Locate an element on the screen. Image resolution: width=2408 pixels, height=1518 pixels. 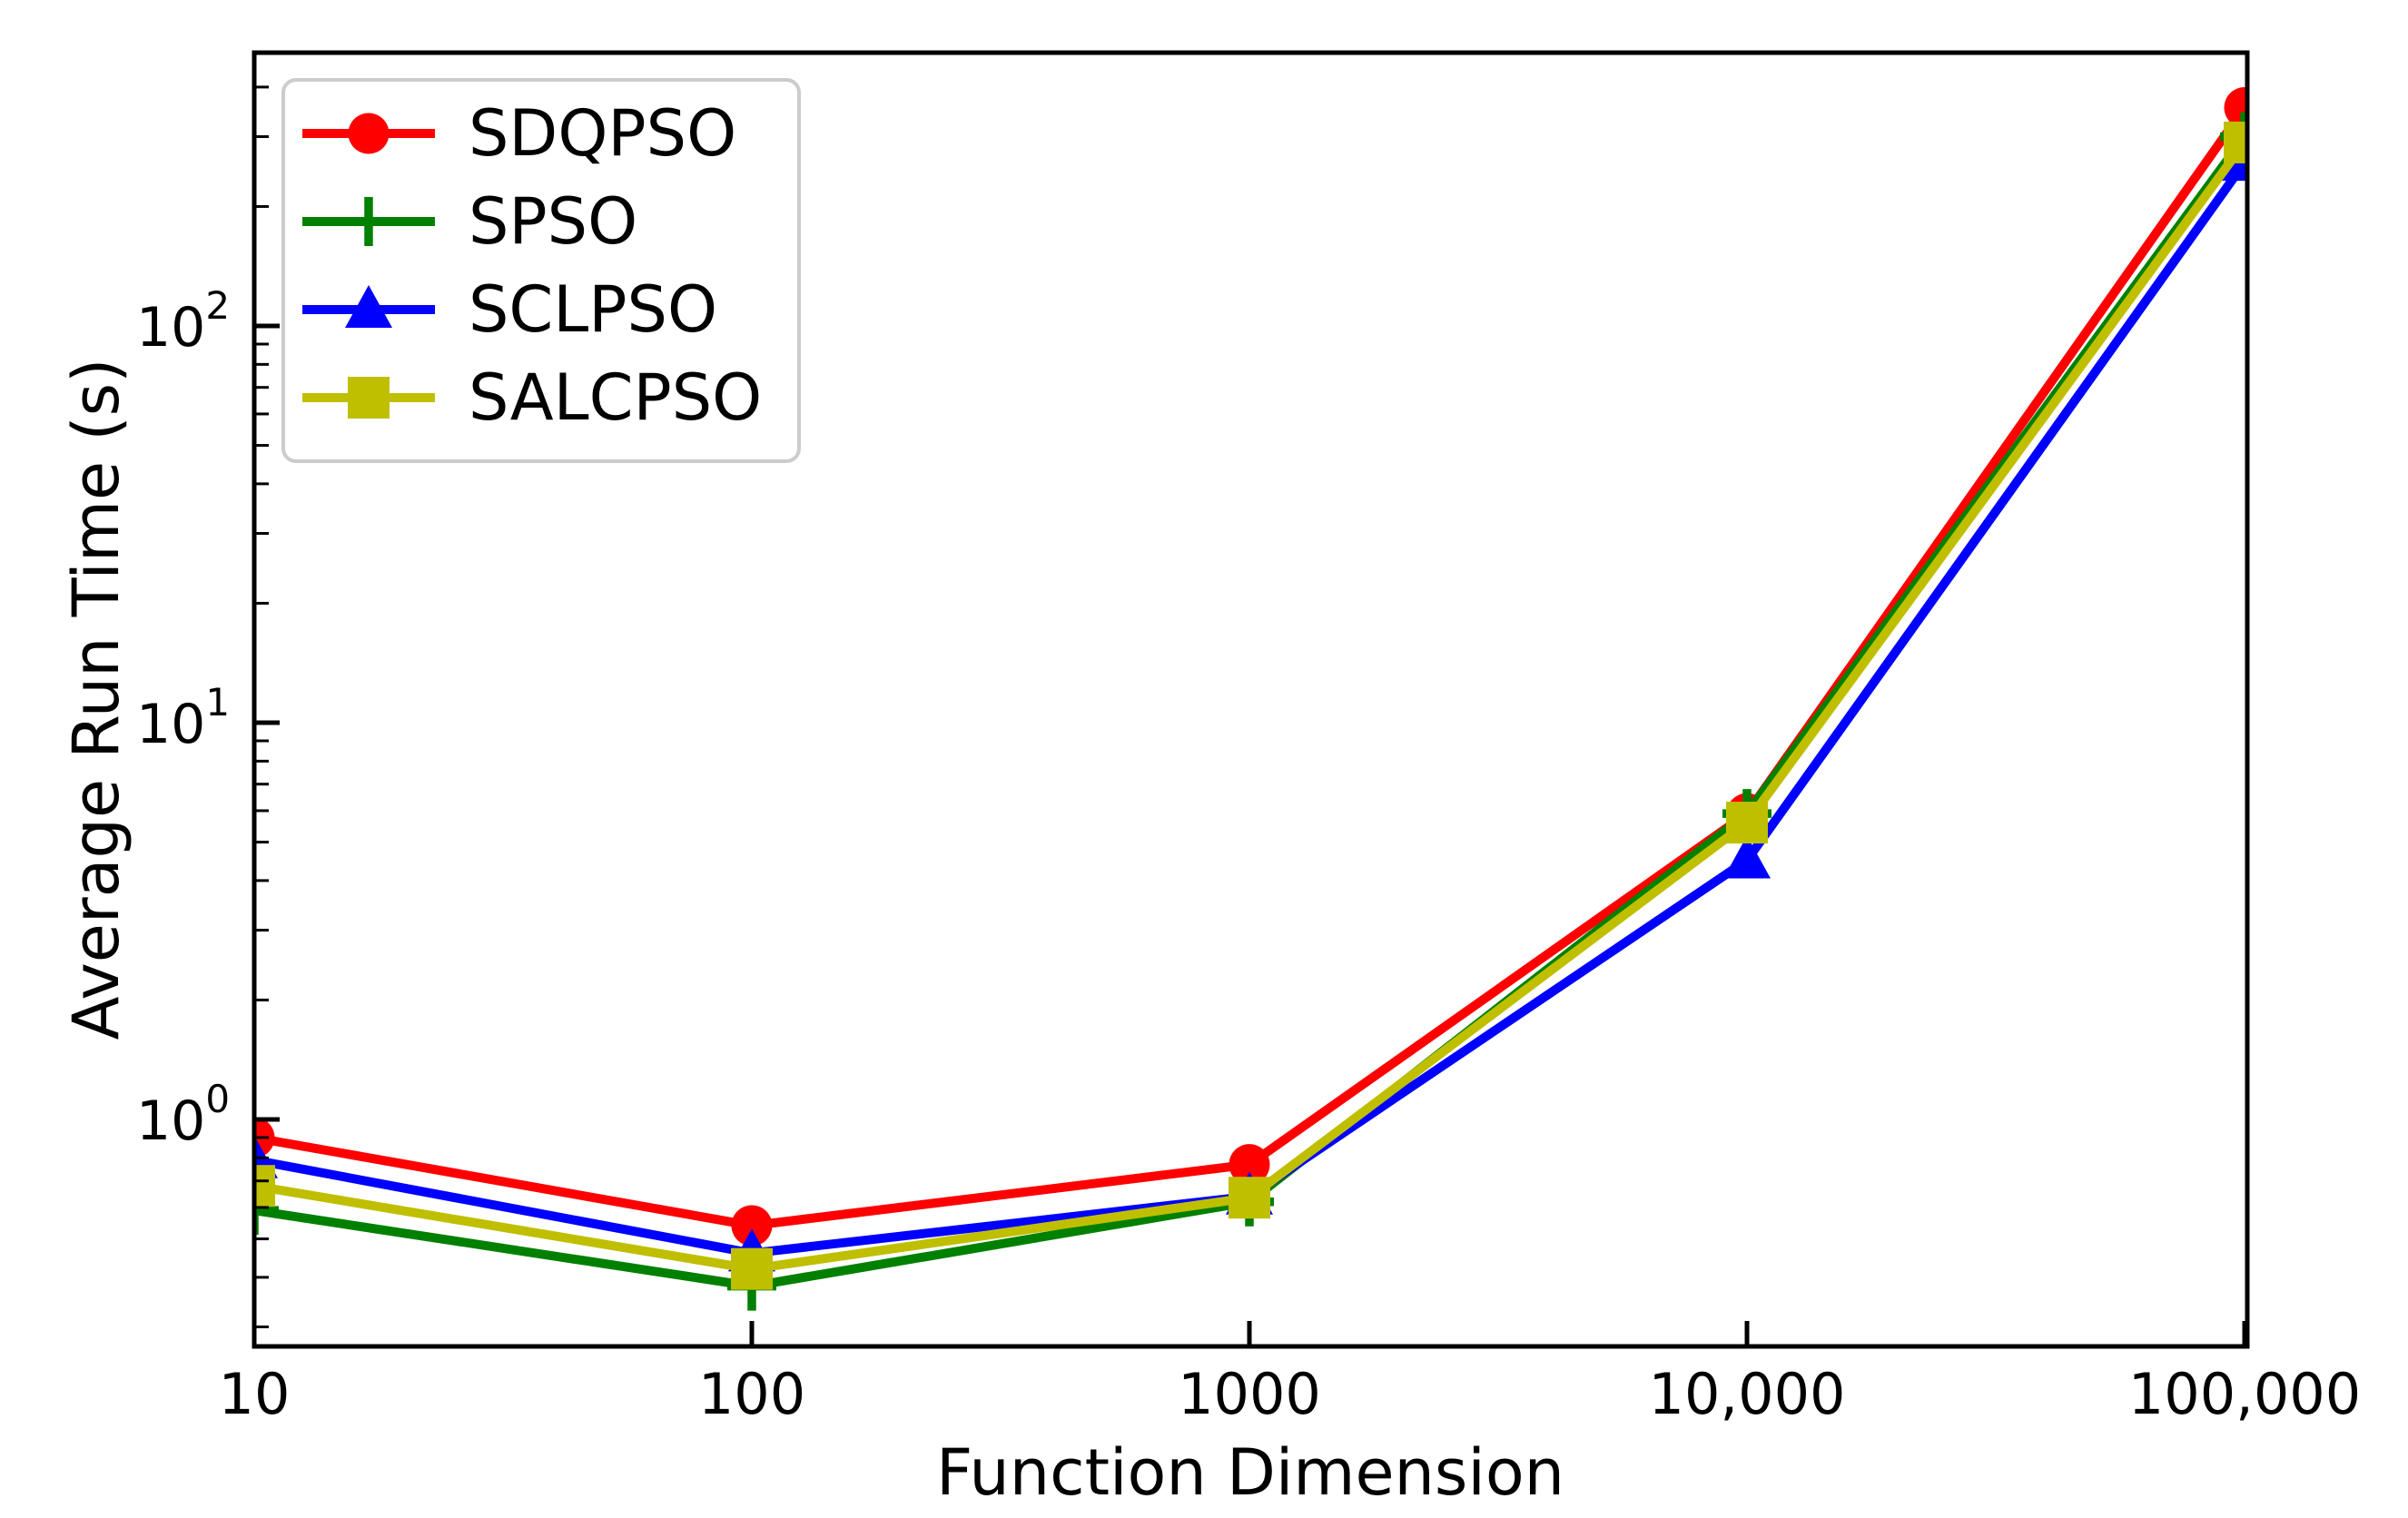
y-tick-label: 10¹ is located at coordinates (183, 718).